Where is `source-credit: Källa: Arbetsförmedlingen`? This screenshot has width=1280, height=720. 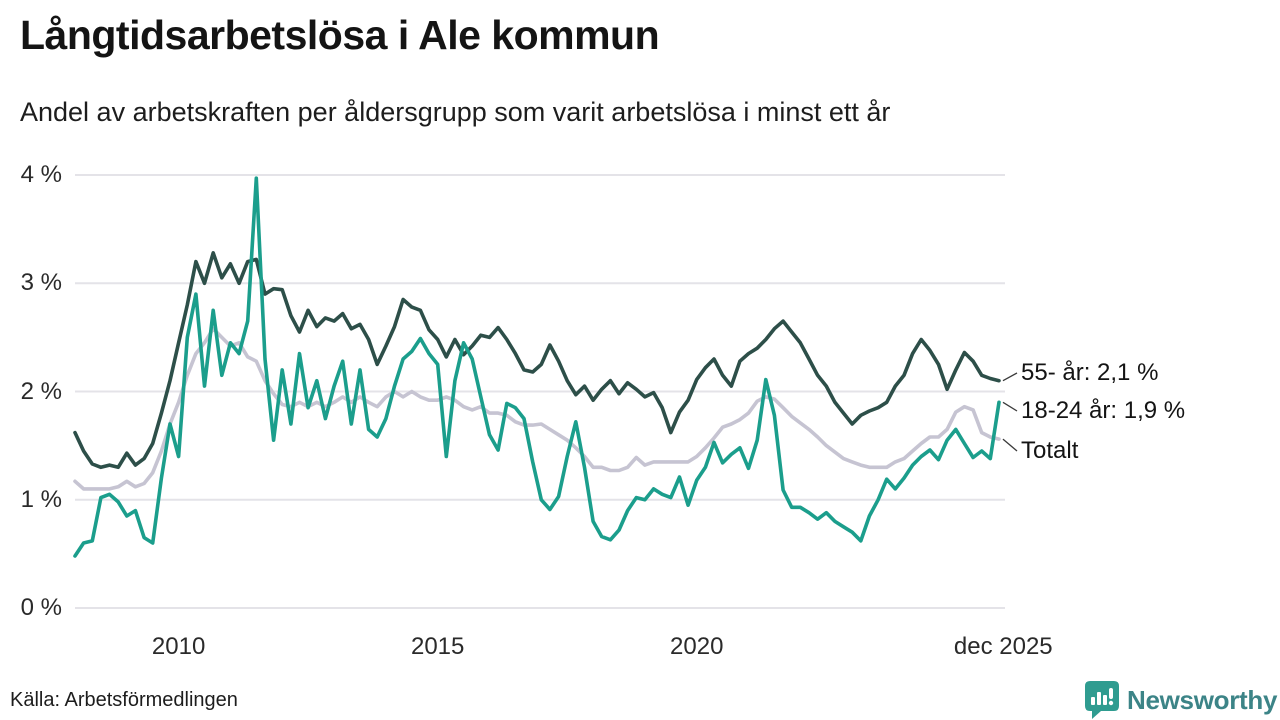 source-credit: Källa: Arbetsförmedlingen is located at coordinates (124, 700).